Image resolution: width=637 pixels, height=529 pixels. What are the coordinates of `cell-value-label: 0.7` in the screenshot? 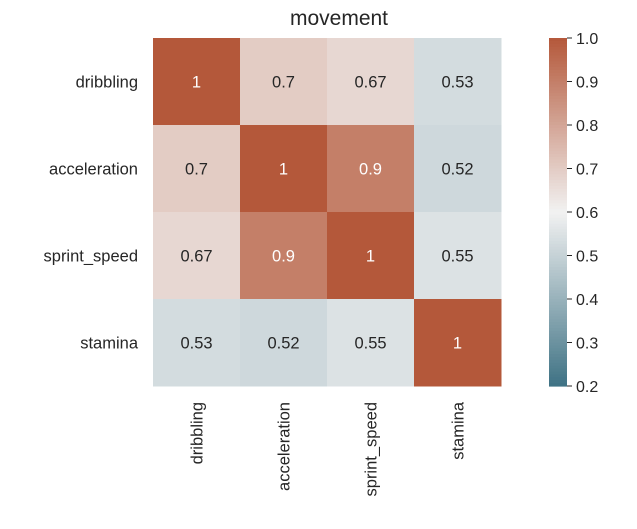 It's located at (283, 83).